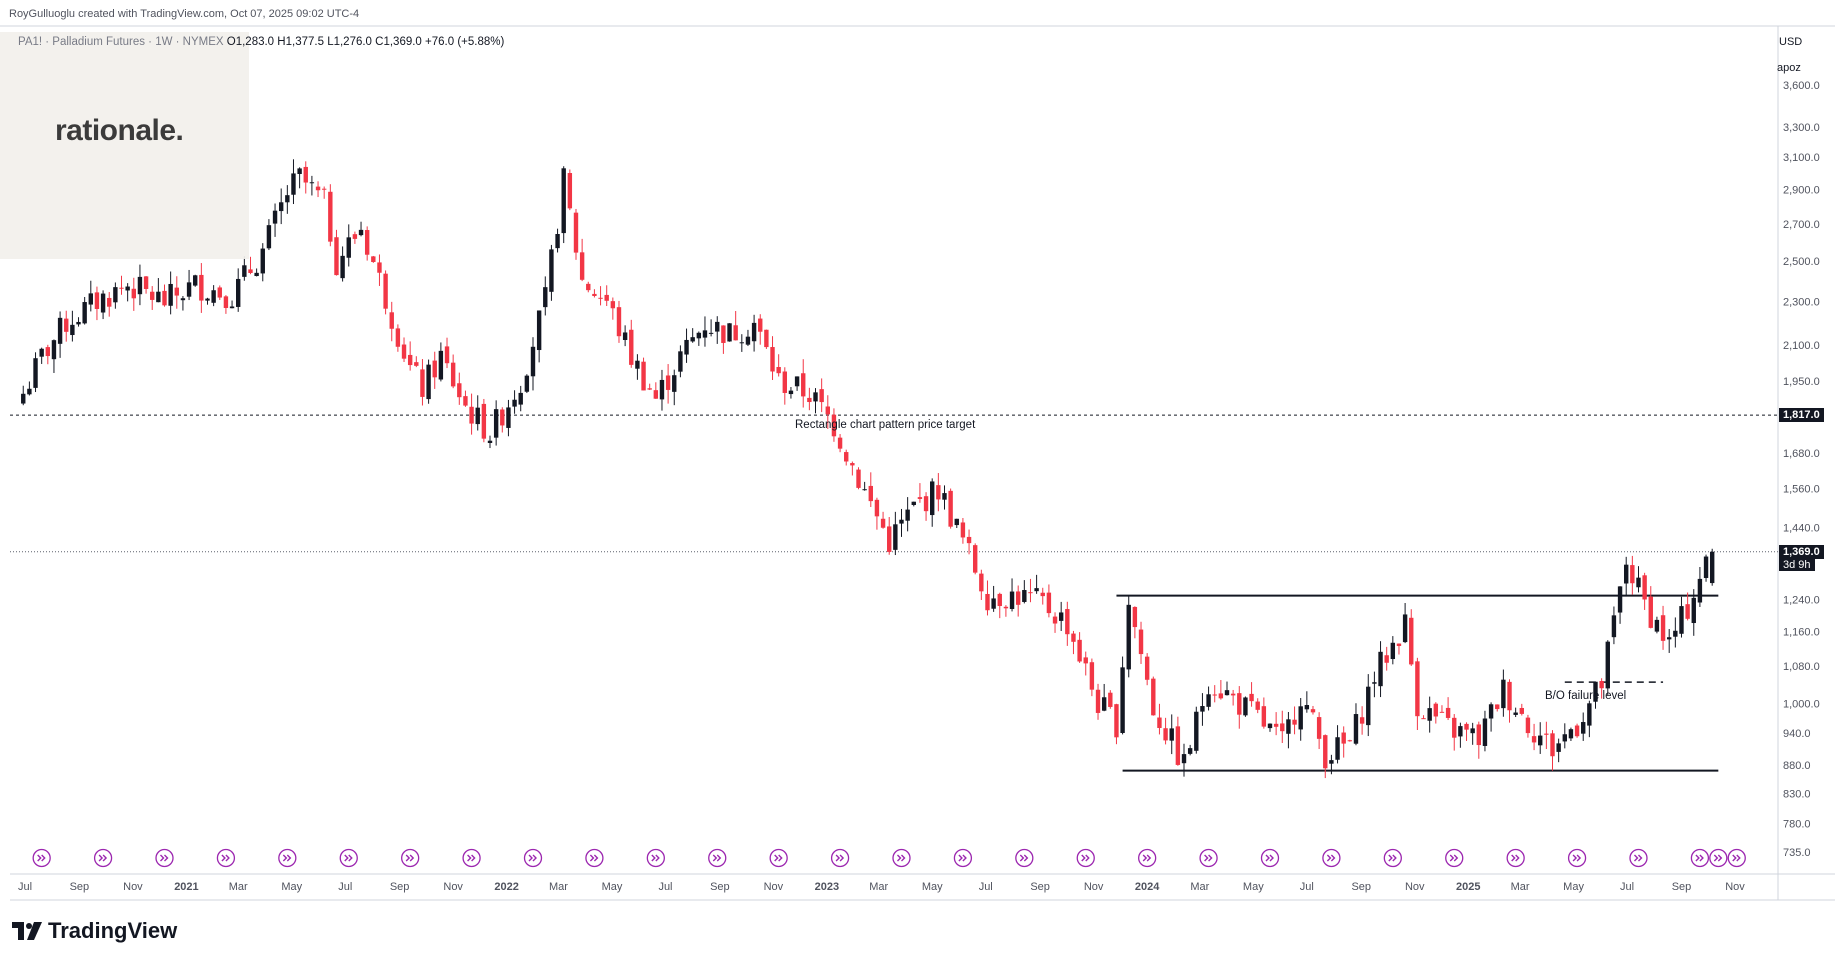 This screenshot has width=1835, height=958. Describe the element at coordinates (1789, 68) in the screenshot. I see `scale-mode-label: apoz` at that location.